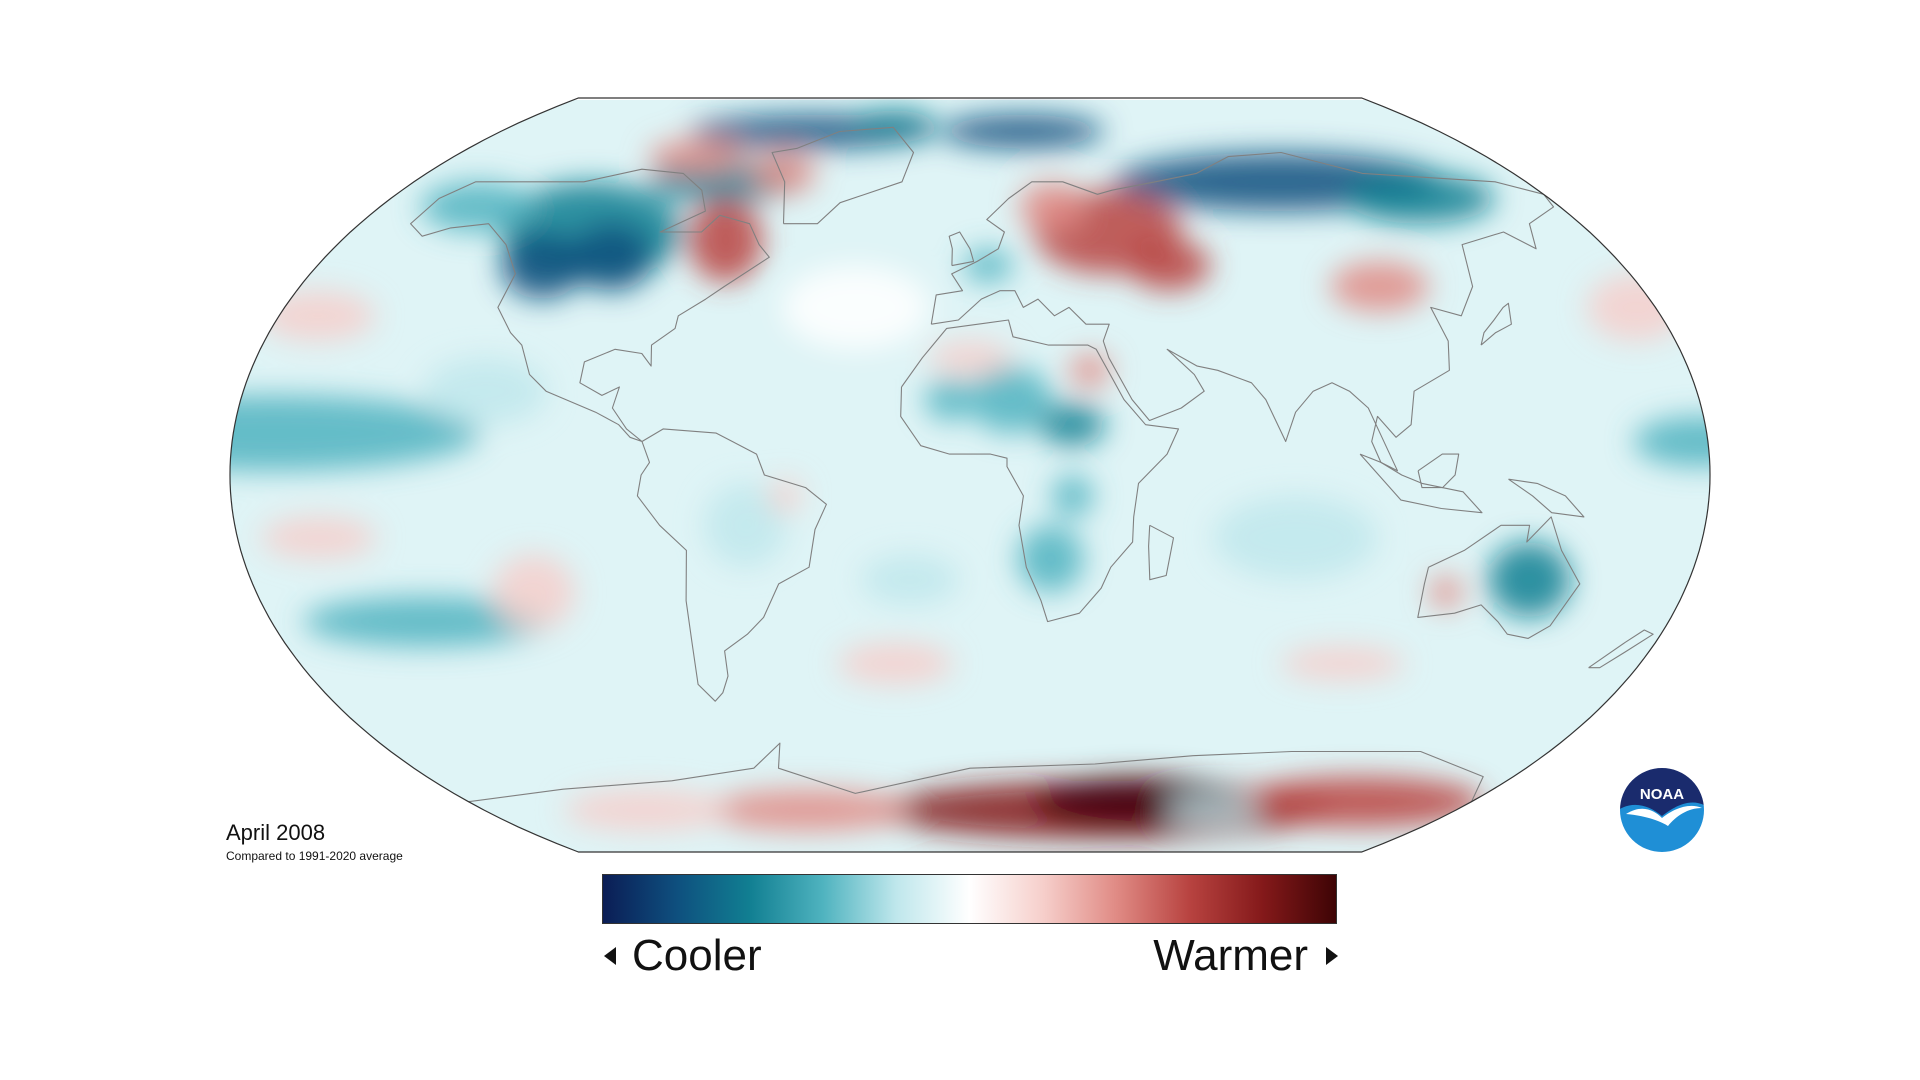 The width and height of the screenshot is (1920, 1080). I want to click on coastline-australia, so click(1499, 577).